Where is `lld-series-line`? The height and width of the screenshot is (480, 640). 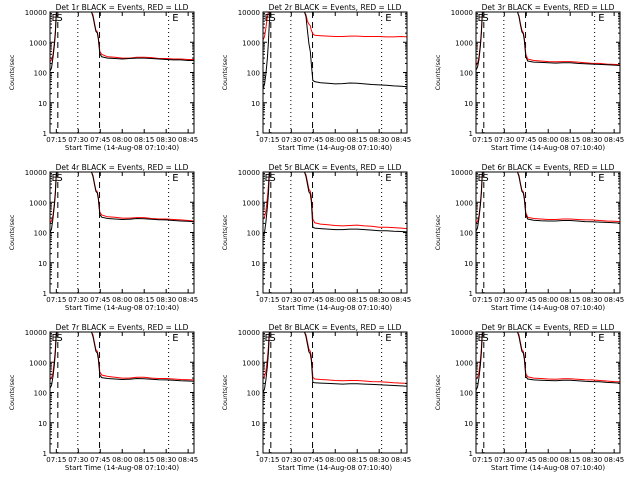 lld-series-line is located at coordinates (335, 26).